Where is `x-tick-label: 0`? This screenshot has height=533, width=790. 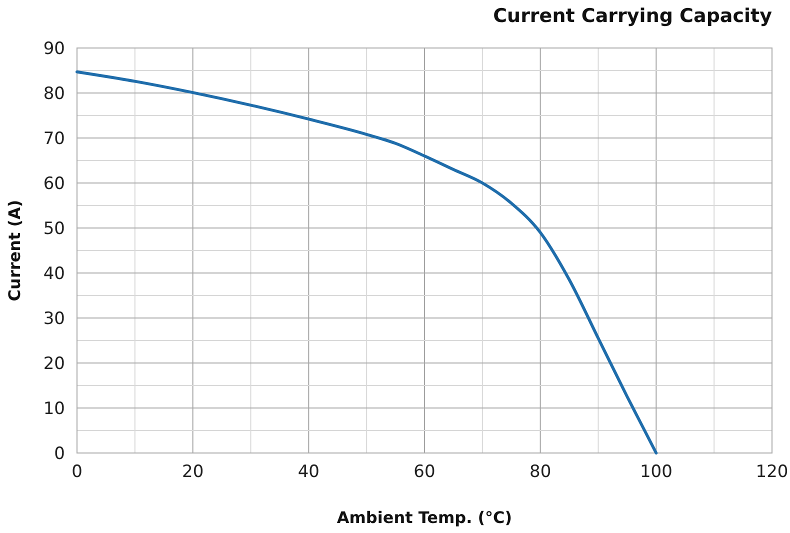 x-tick-label: 0 is located at coordinates (77, 472).